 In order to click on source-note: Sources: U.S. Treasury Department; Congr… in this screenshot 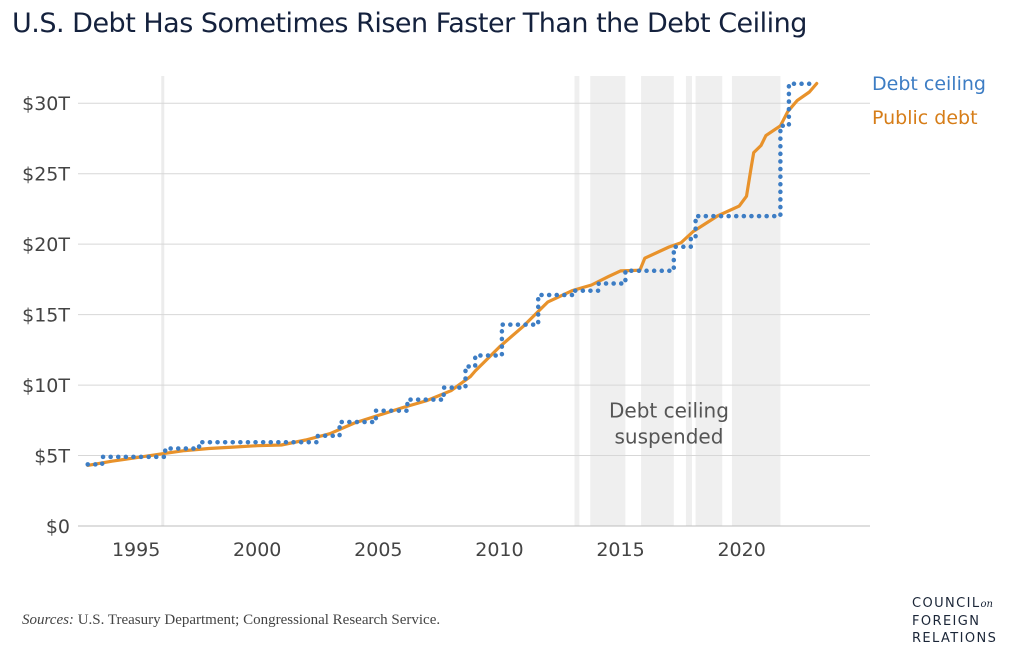, I will do `click(231, 620)`.